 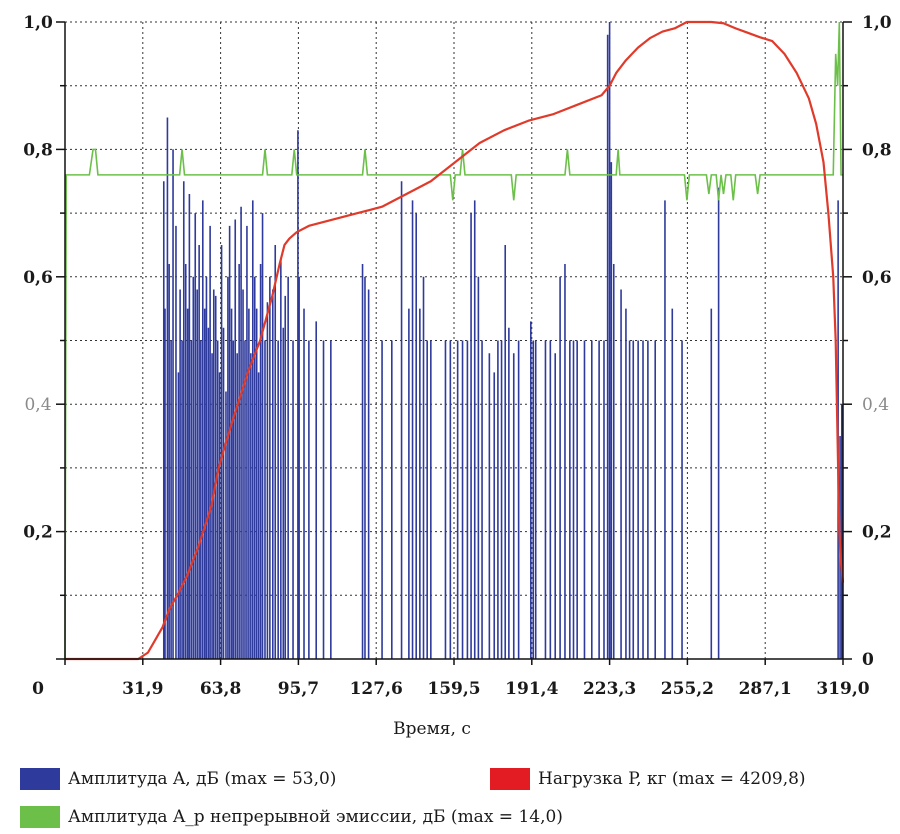 I want to click on x-tick-label: 95,7, so click(x=298, y=689).